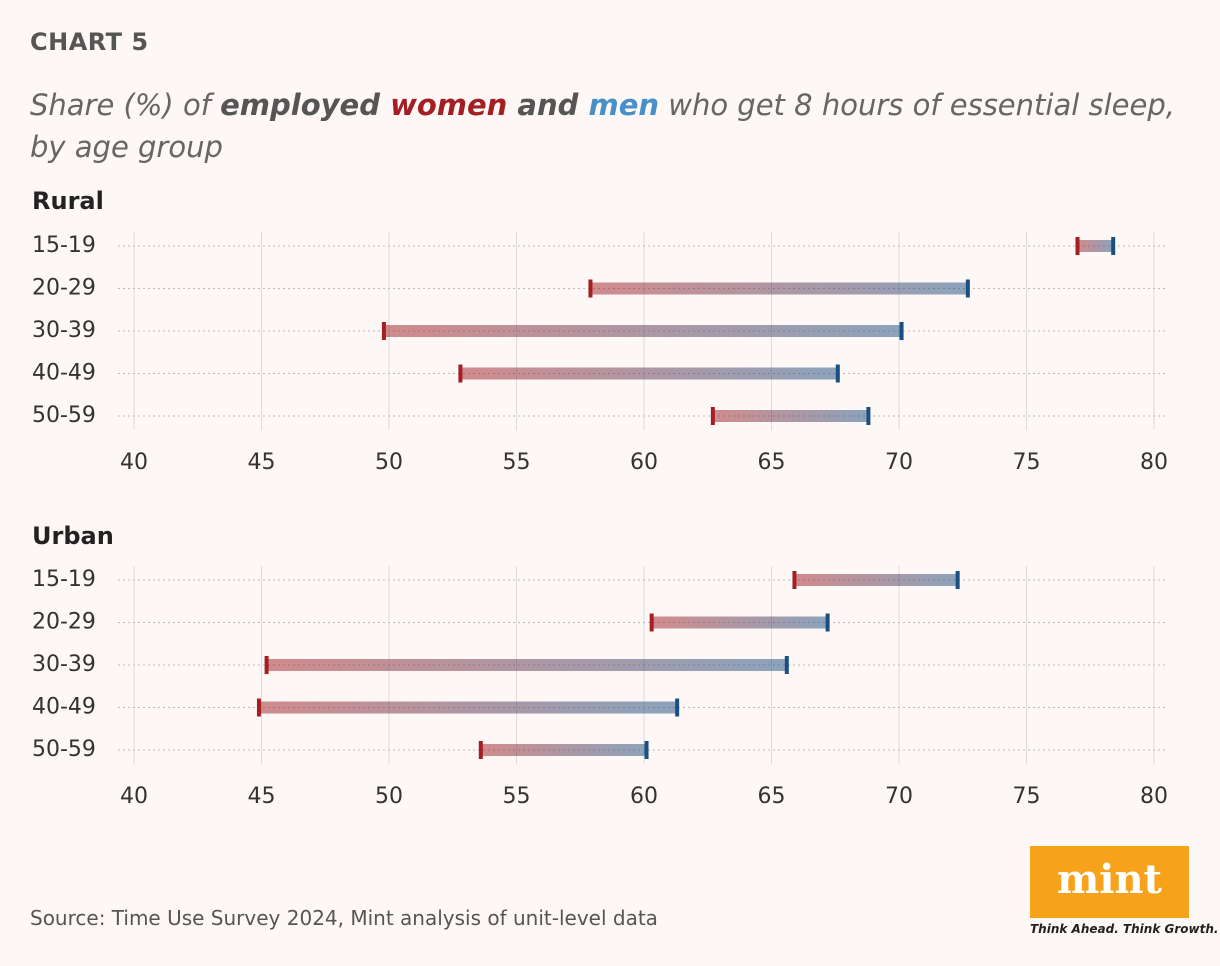 Image resolution: width=1220 pixels, height=966 pixels. Describe the element at coordinates (449, 105) in the screenshot. I see `subtitle-series-name: women` at that location.